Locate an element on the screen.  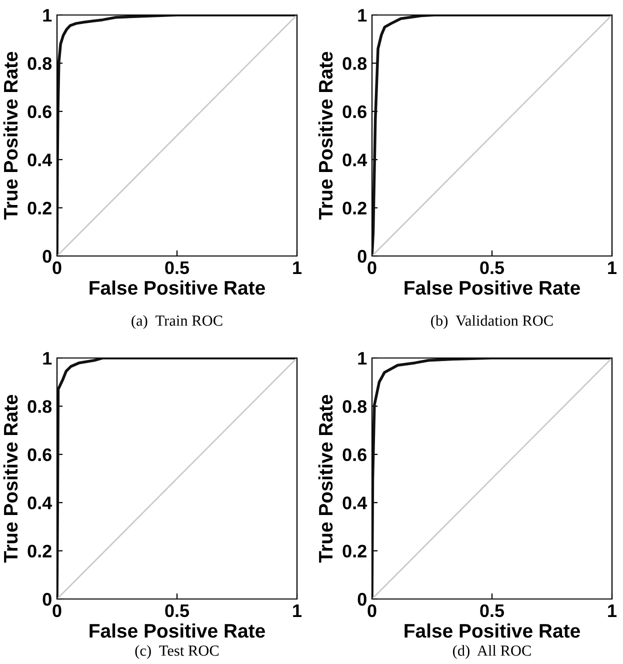
text: (b) Validation ROC is located at coordinates (492, 322).